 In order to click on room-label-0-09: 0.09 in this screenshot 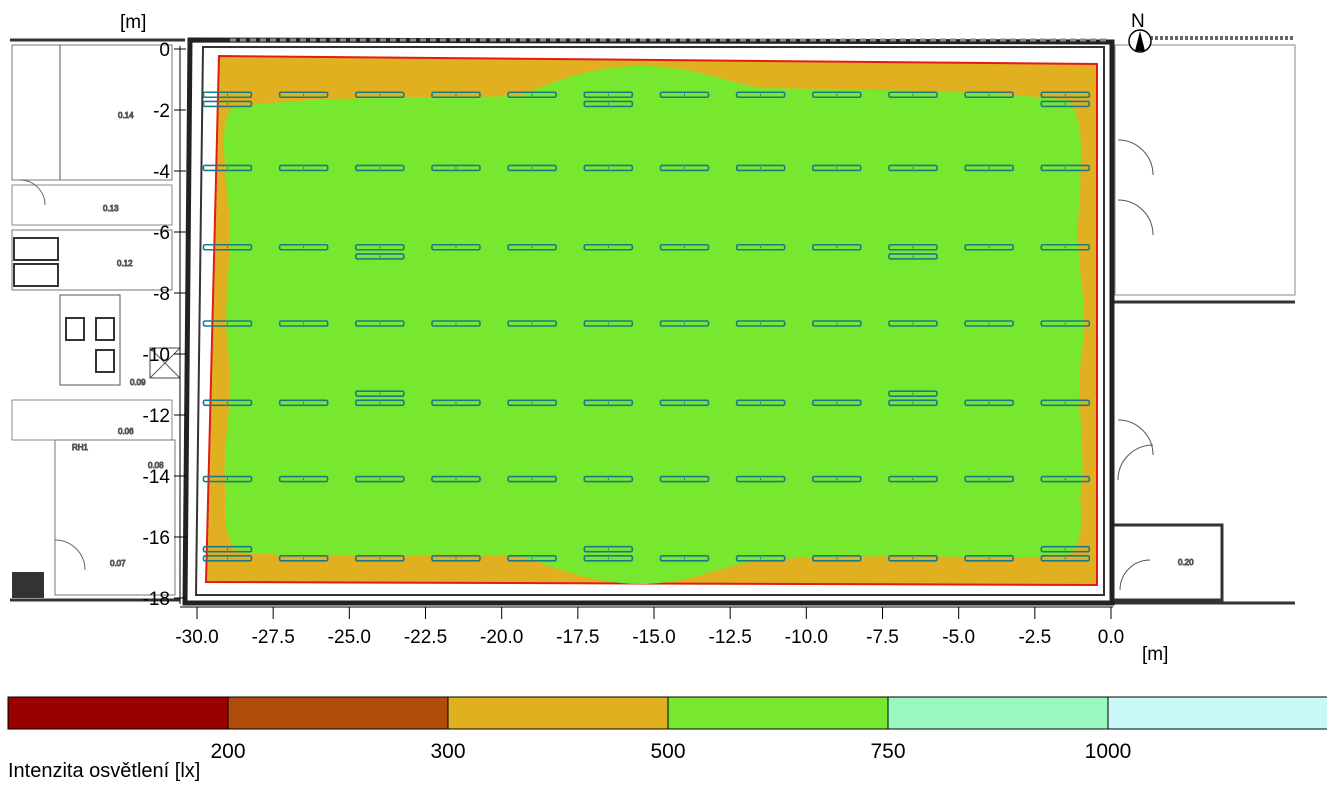, I will do `click(138, 382)`.